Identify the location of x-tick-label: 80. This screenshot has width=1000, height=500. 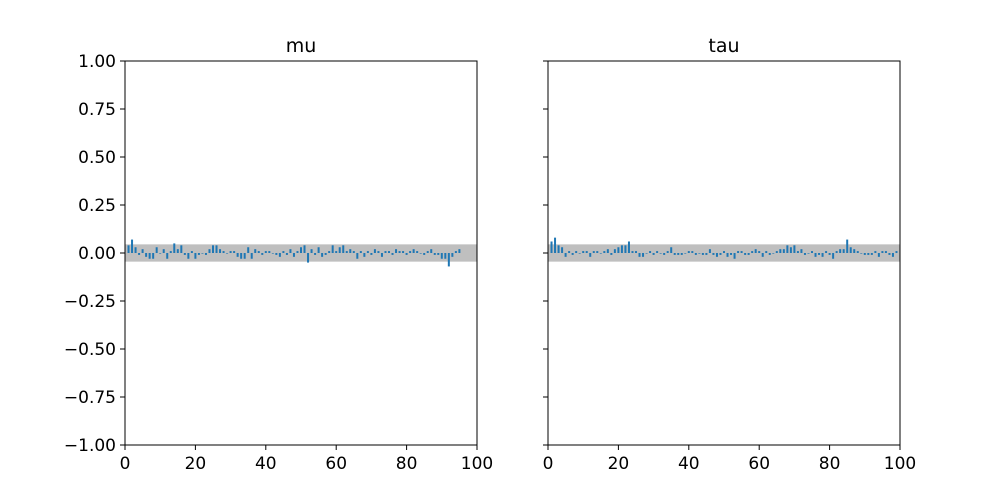
(407, 464).